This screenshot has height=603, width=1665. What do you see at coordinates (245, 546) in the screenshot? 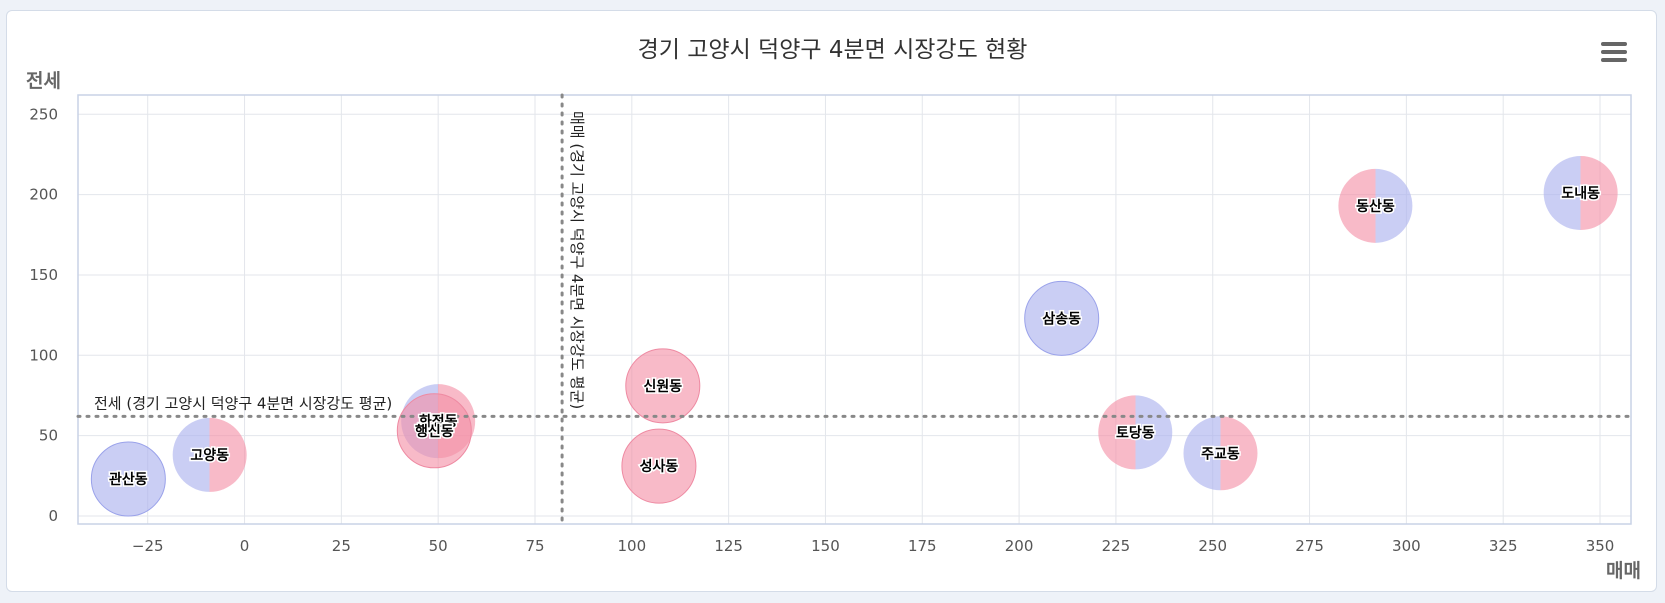
I see `x-tick-label: 0` at bounding box center [245, 546].